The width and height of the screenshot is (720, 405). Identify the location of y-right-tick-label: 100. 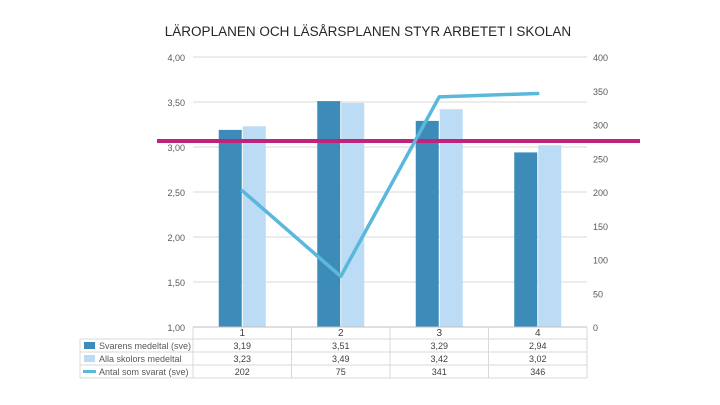
(600, 261).